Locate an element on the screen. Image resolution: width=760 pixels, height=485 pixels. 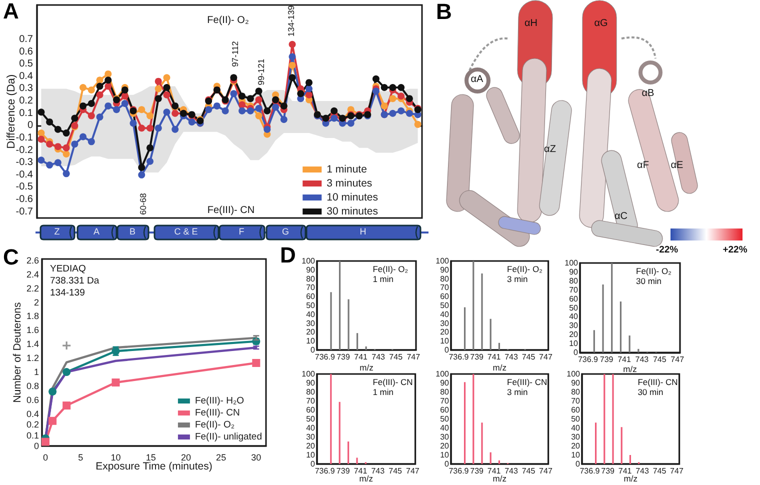
y-tick-label: 1.8 is located at coordinates (32, 316).